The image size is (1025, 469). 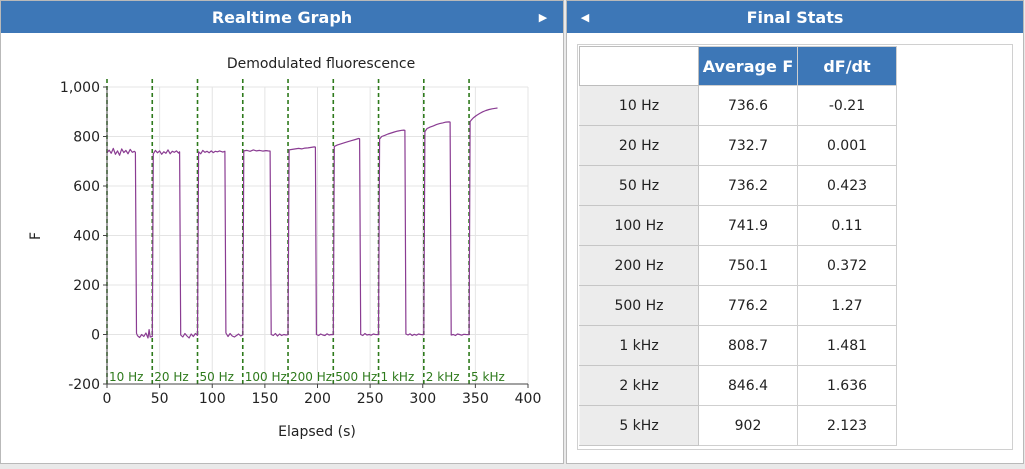 What do you see at coordinates (639, 425) in the screenshot?
I see `row-header: 5 kHz` at bounding box center [639, 425].